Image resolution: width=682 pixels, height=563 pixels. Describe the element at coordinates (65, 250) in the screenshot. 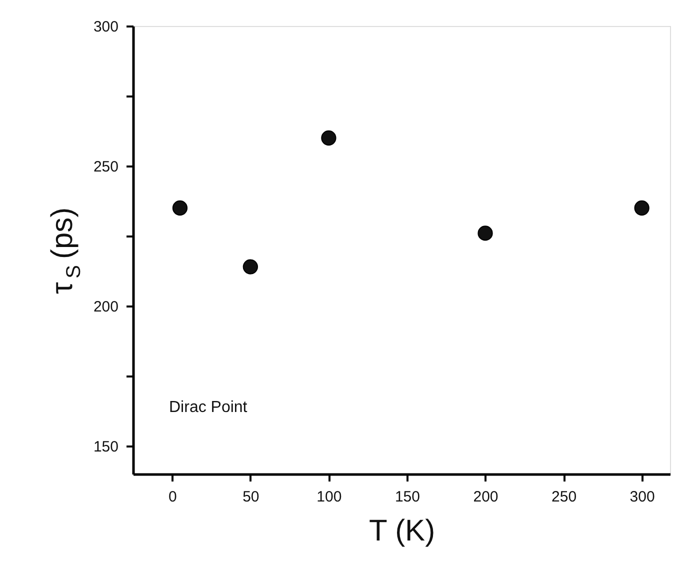

I see `y-axis-title: τS (ps)` at that location.